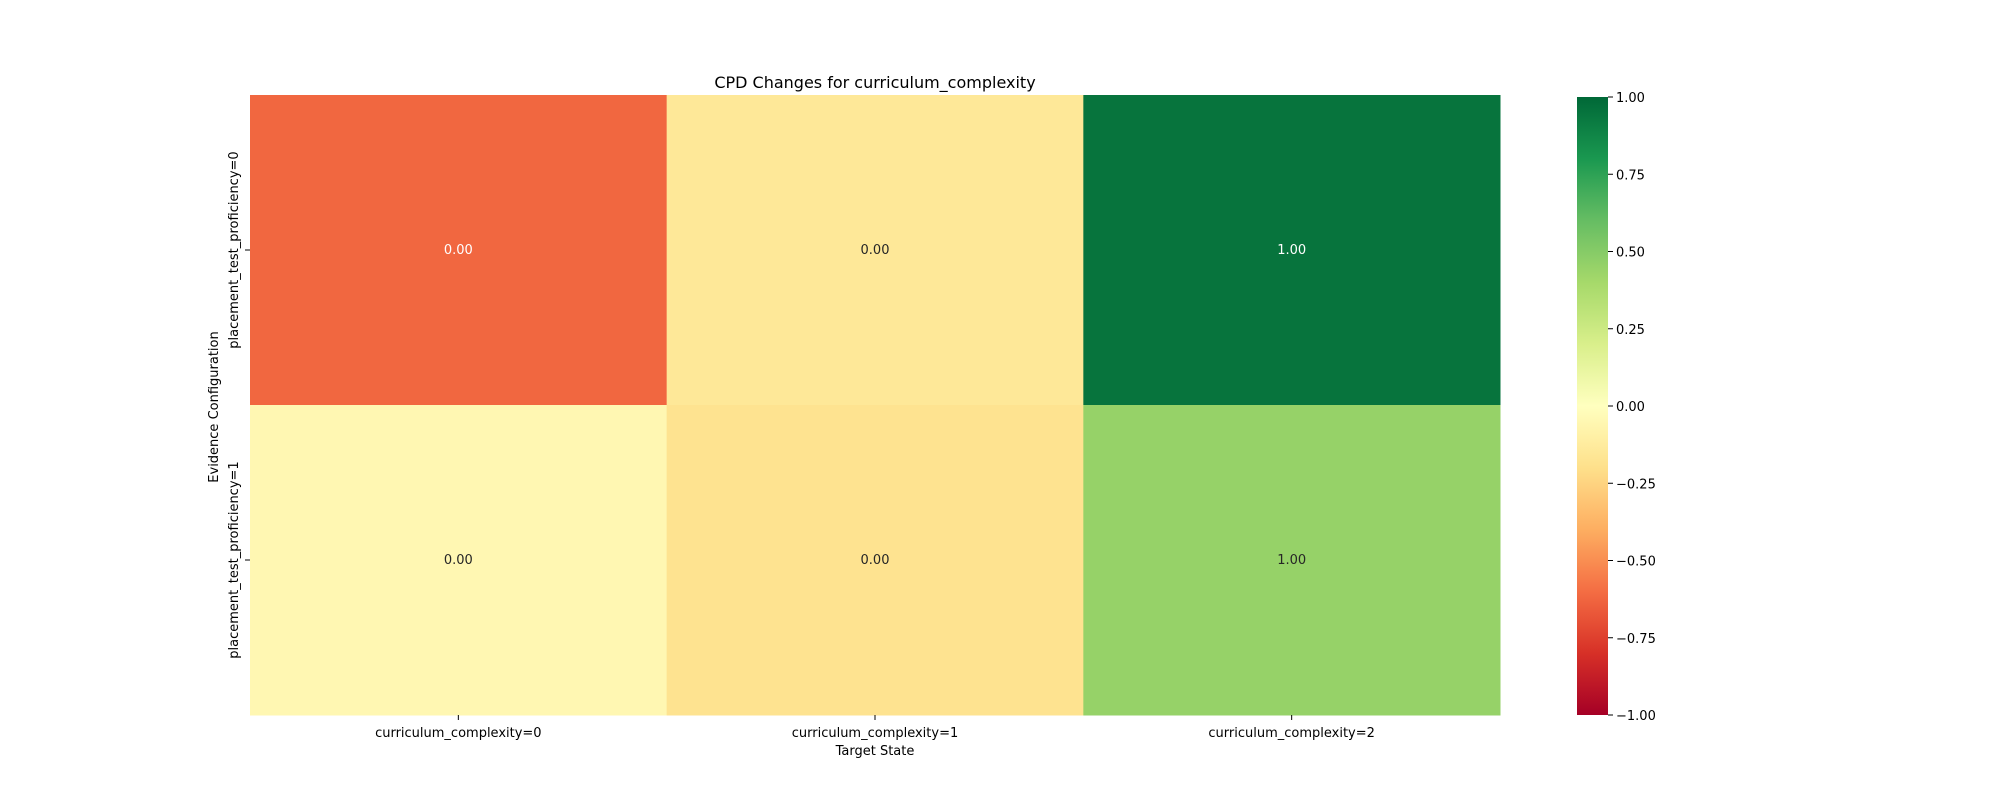 The height and width of the screenshot is (800, 2000). Describe the element at coordinates (214, 406) in the screenshot. I see `y-axis-label: Evidence Configuration` at that location.